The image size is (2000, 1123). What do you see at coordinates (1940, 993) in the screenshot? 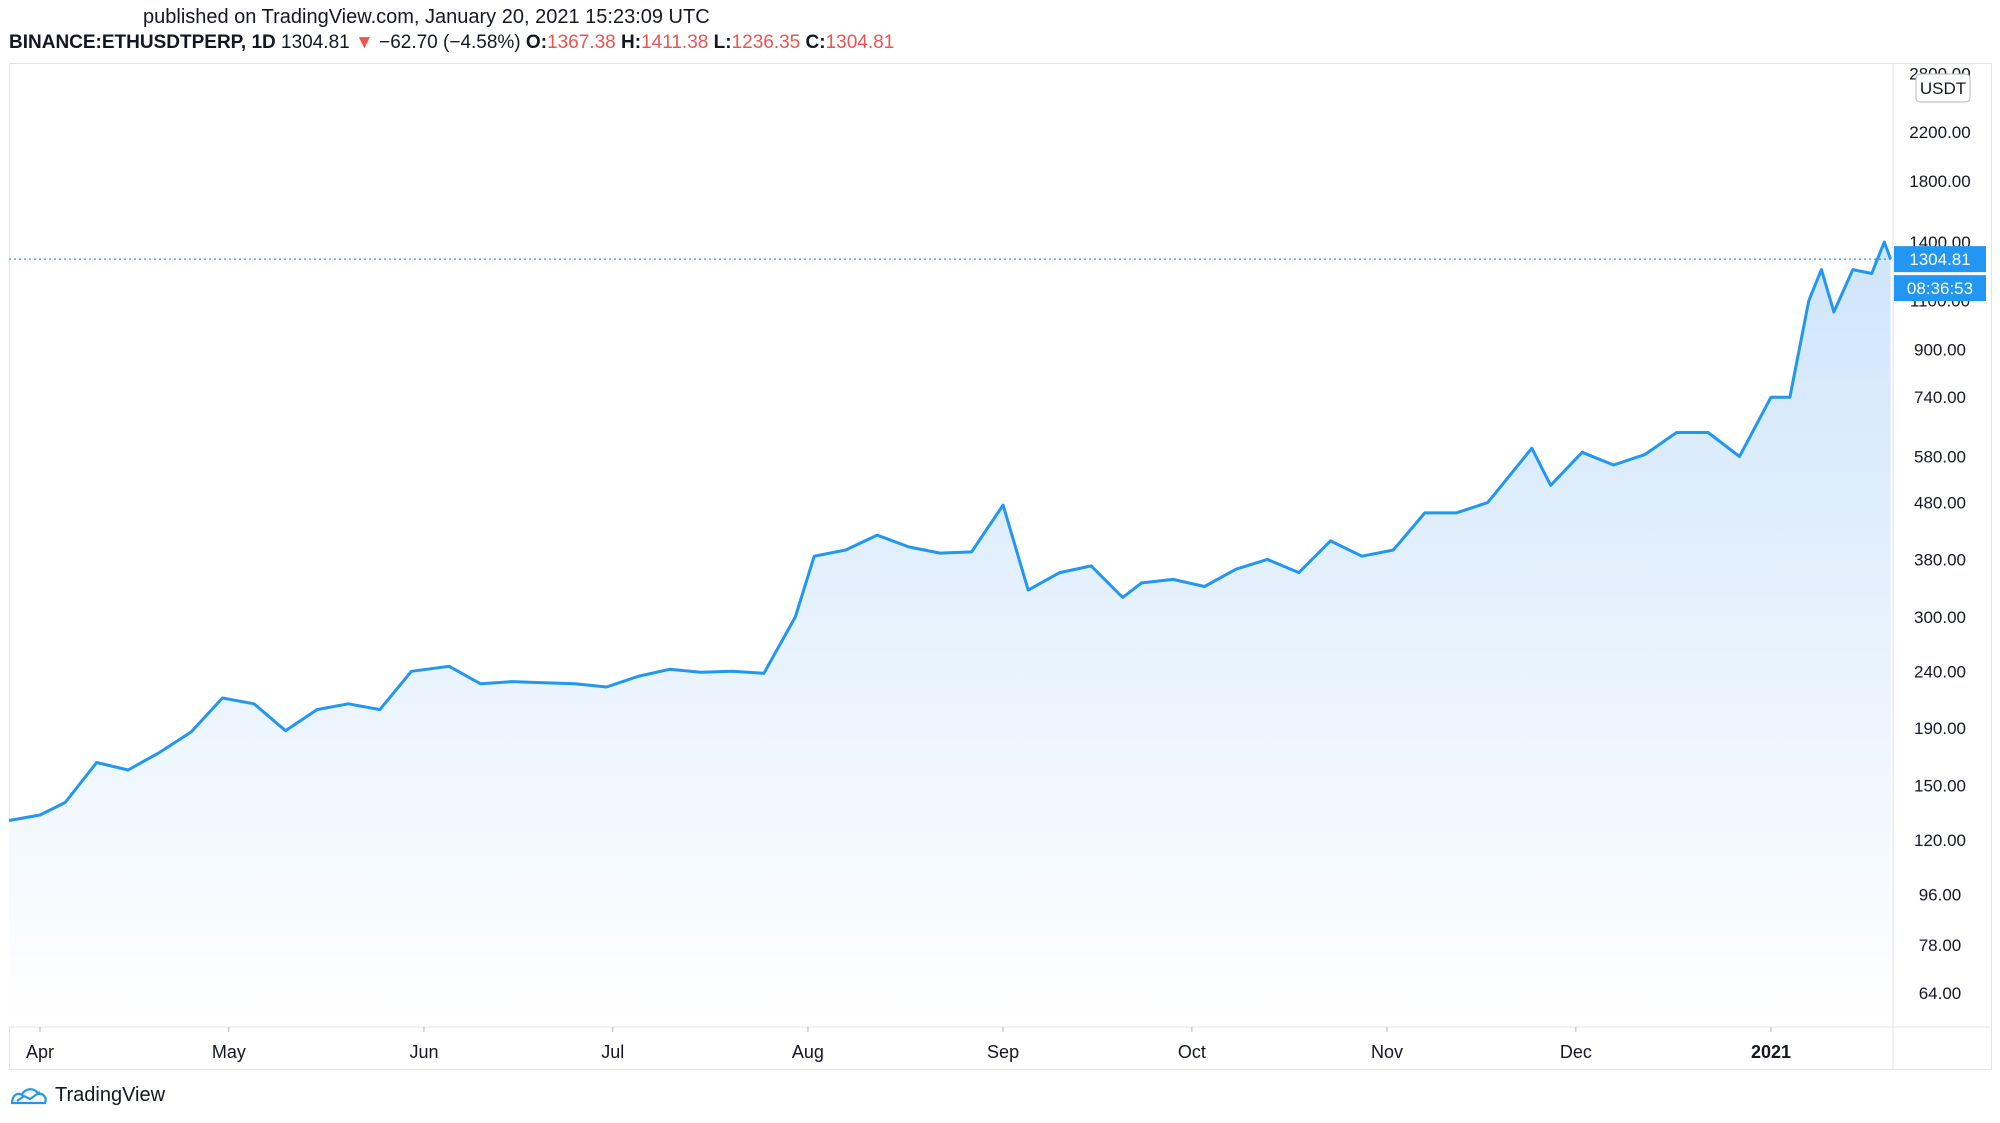
I see `y-tick-label: 64.00` at bounding box center [1940, 993].